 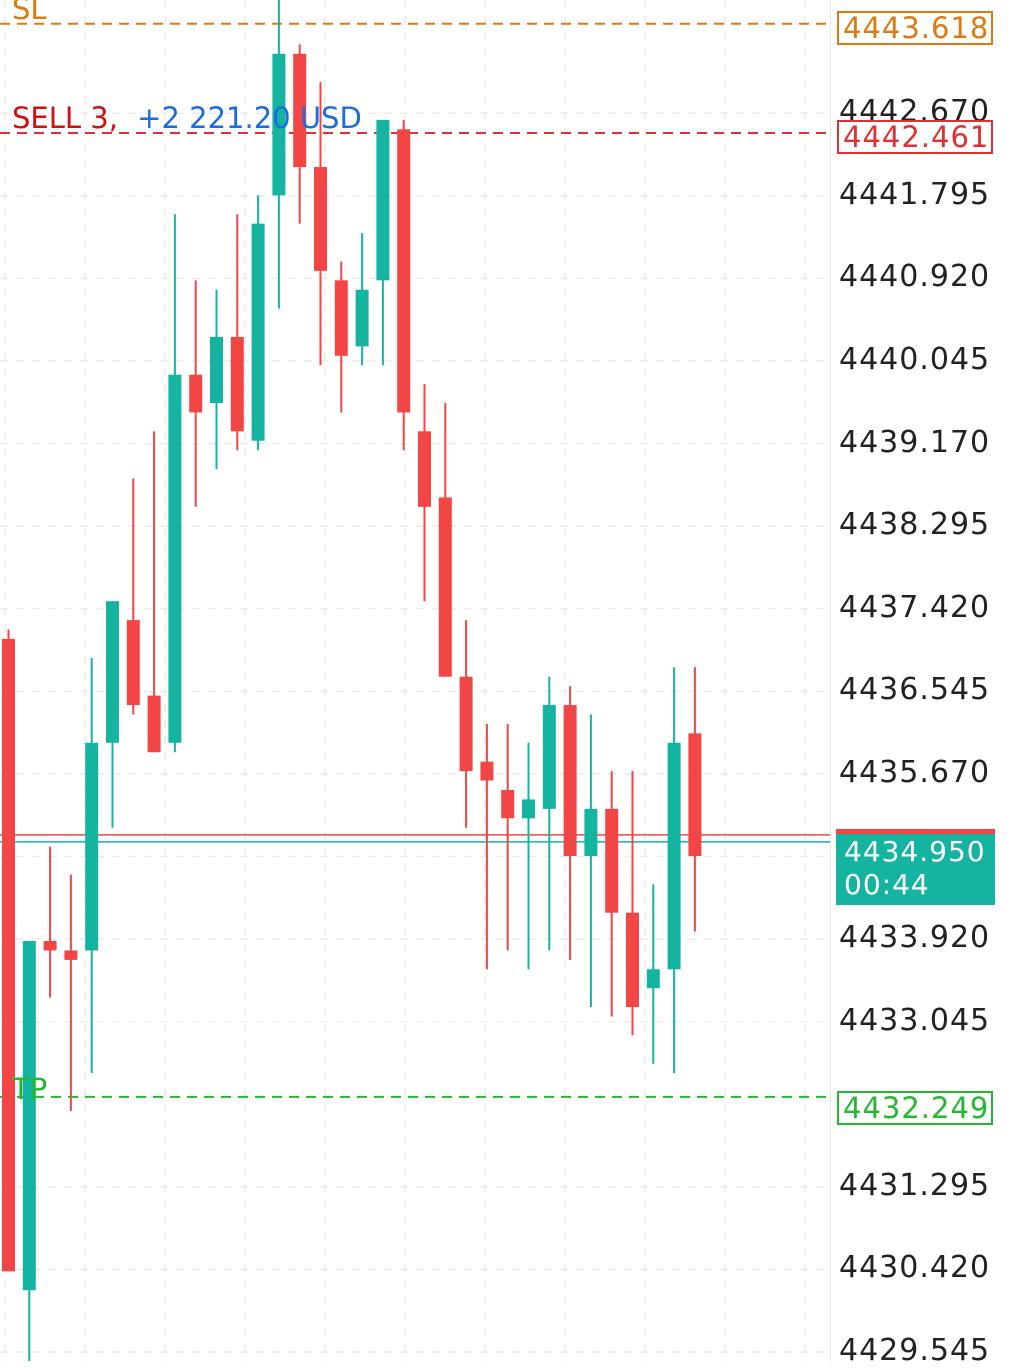 What do you see at coordinates (915, 1020) in the screenshot?
I see `price-tick-label: 4433.045` at bounding box center [915, 1020].